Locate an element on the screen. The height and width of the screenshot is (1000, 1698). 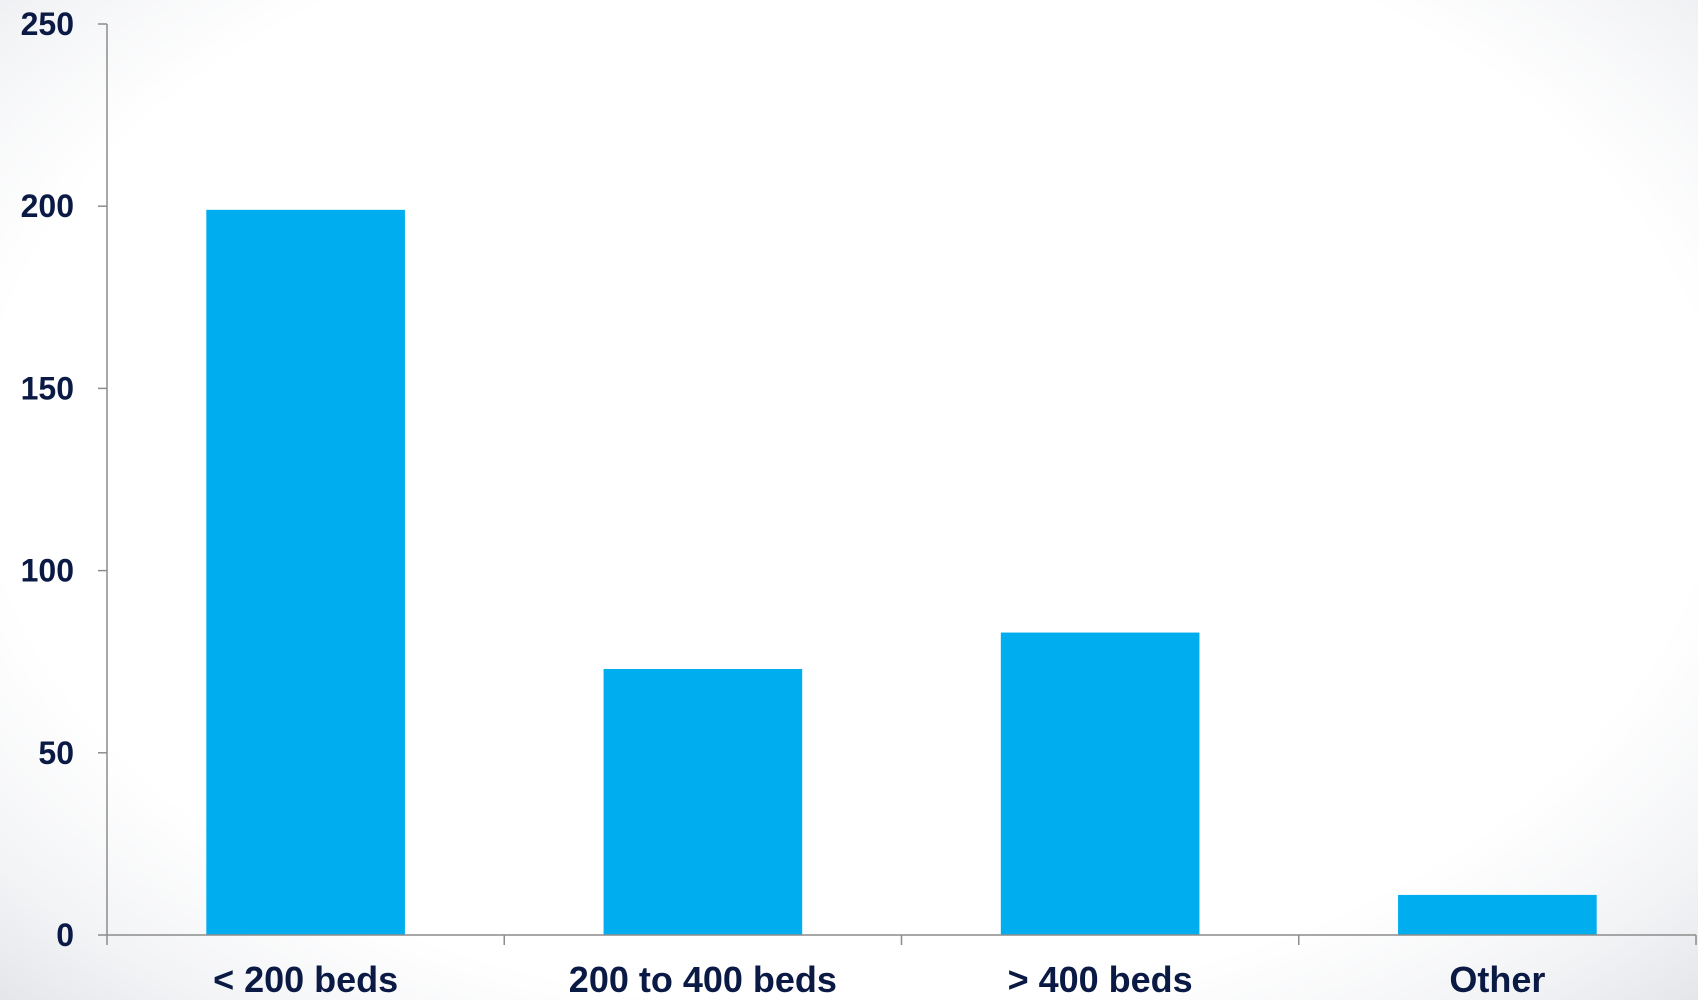
x-ticks: < 200 beds 200 to 400 beds > 400 beds Other is located at coordinates (901, 967).